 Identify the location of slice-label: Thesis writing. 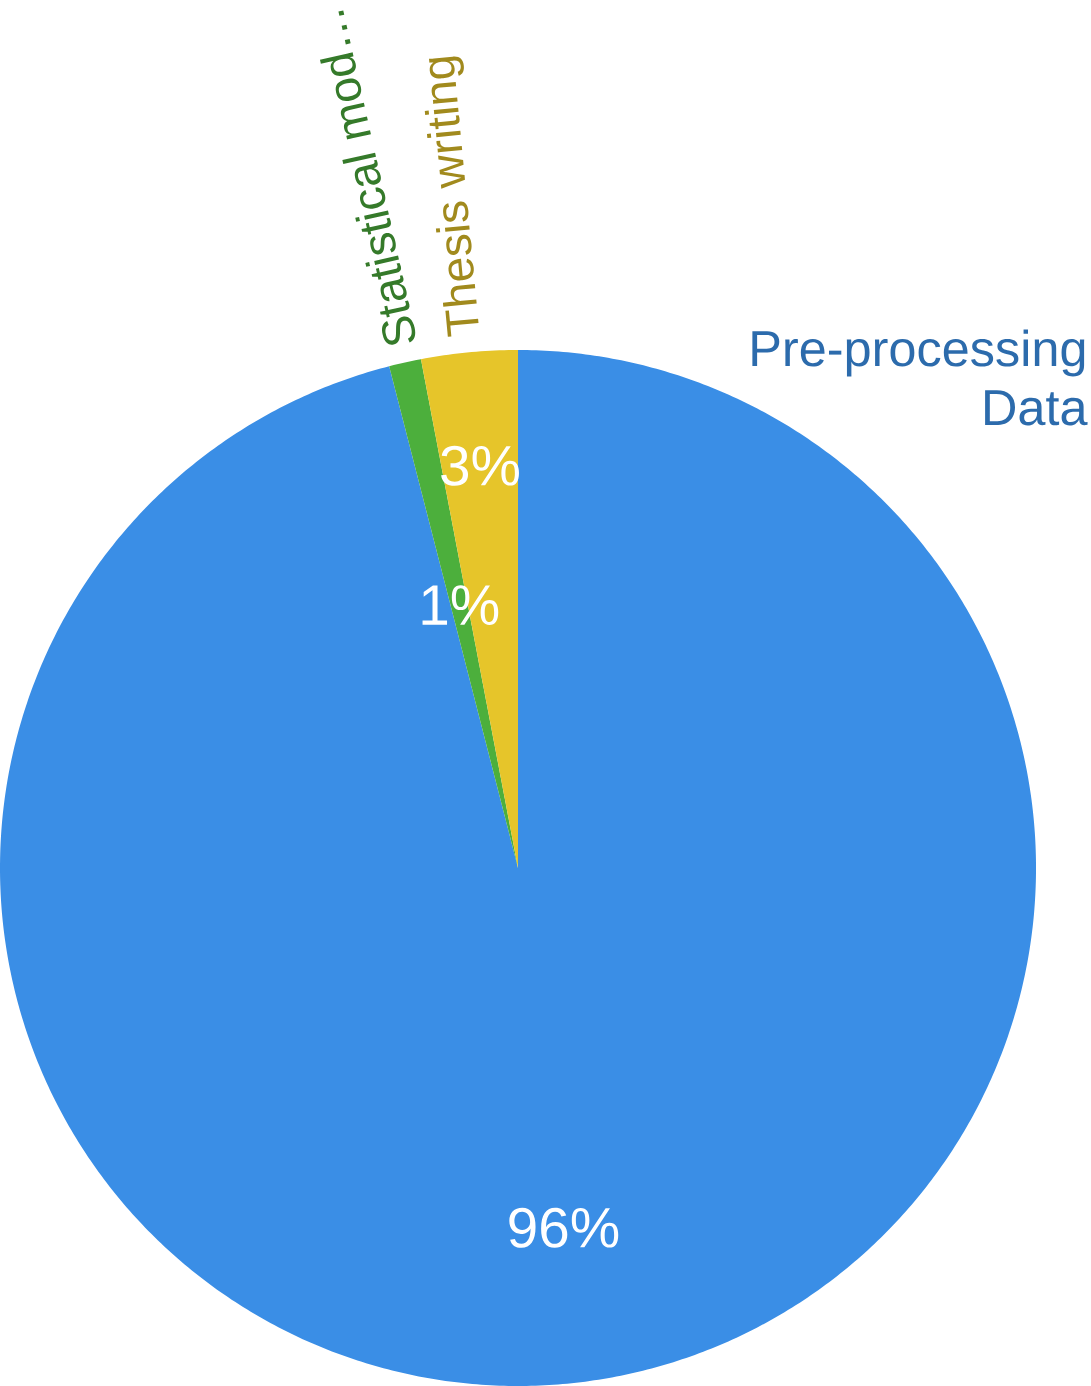
(451, 196).